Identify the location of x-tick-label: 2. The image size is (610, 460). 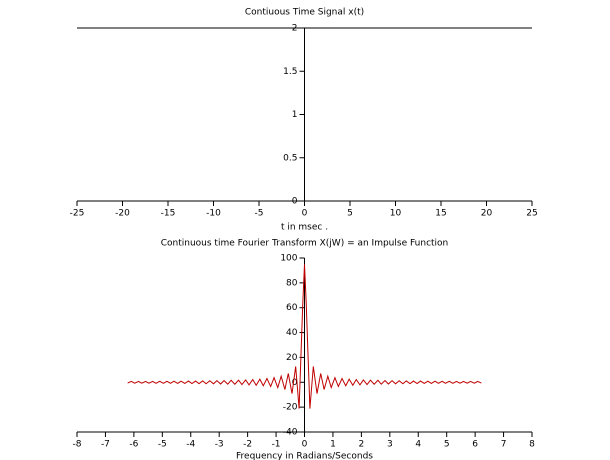
(362, 445).